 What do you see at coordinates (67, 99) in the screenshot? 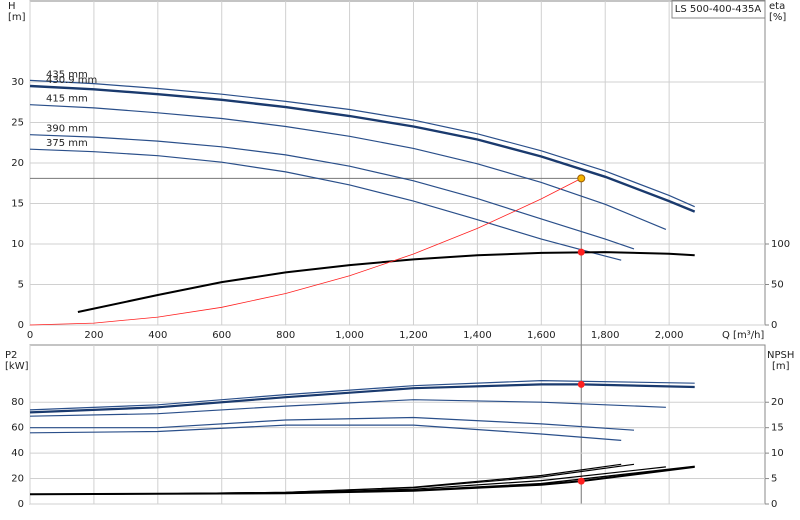
I see `curve-label: 415 mm` at bounding box center [67, 99].